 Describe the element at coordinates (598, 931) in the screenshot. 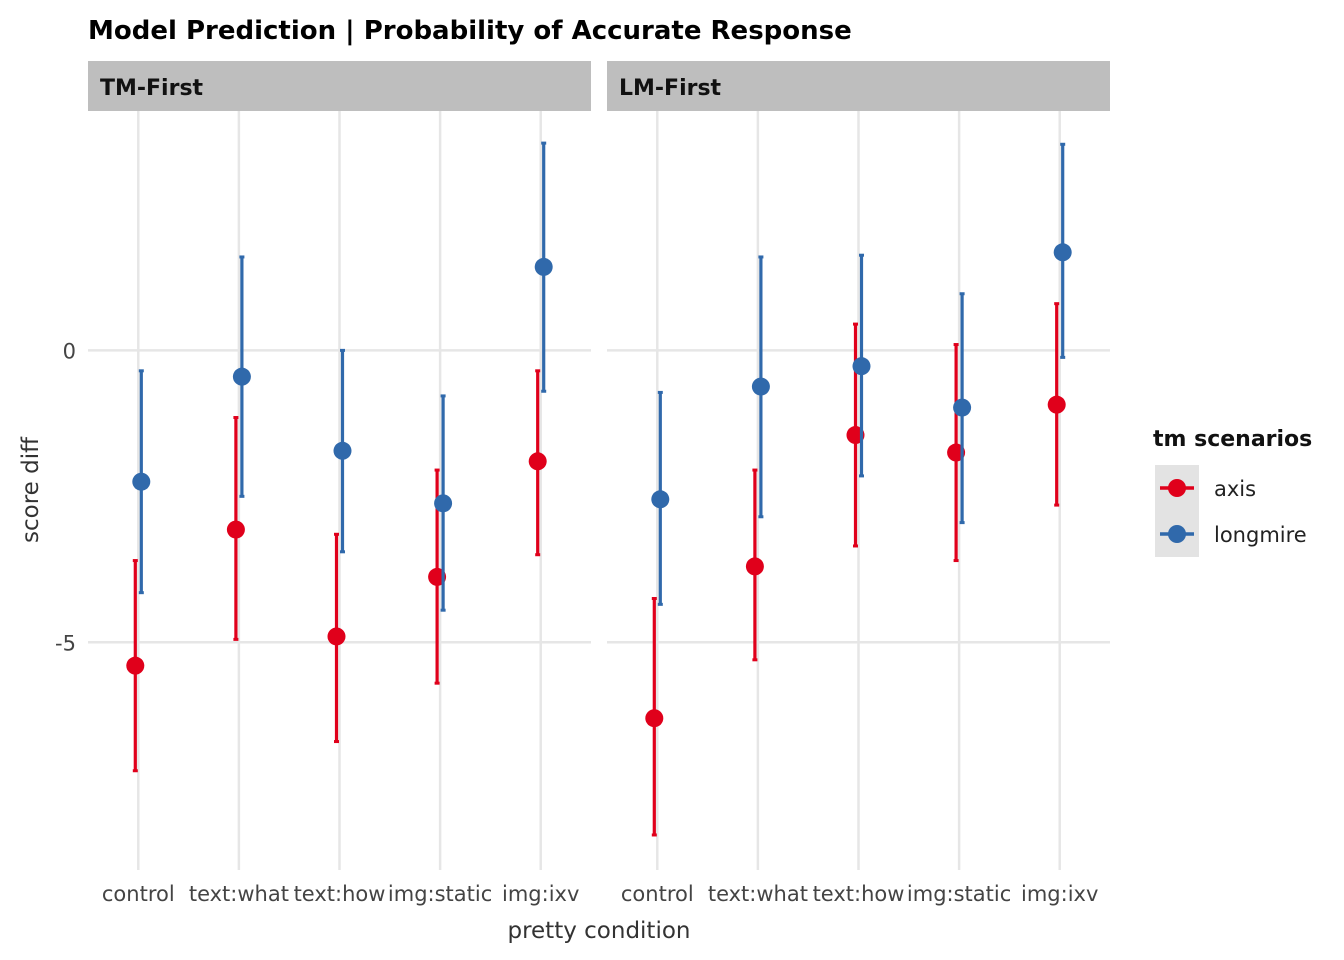

I see `x-axis-title: pretty condition` at that location.